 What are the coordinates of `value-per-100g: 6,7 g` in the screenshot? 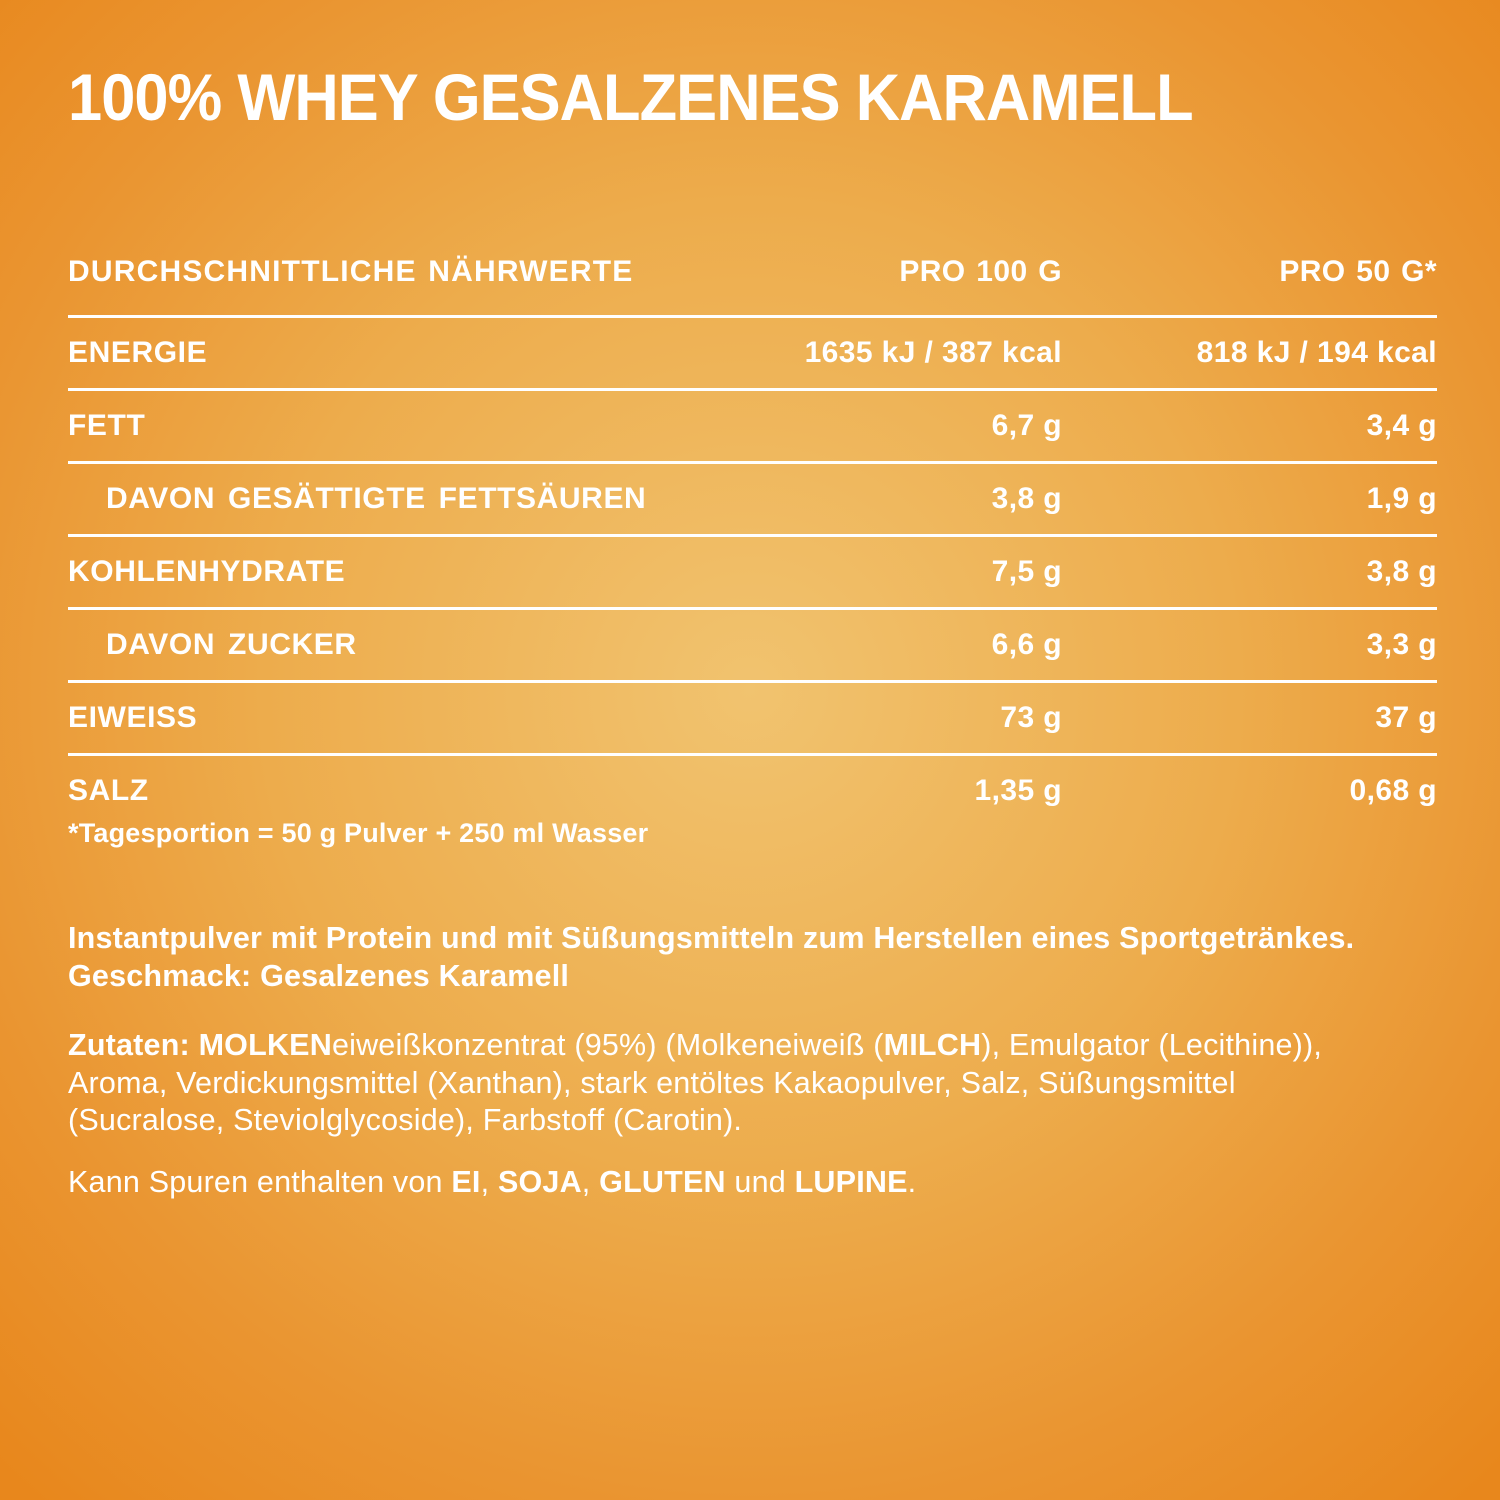 It's located at (1026, 425).